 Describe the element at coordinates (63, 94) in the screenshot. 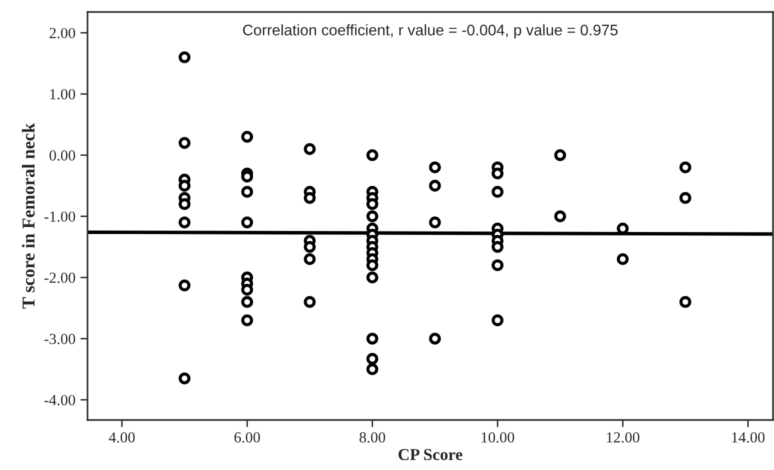

I see `y-tick-label: 1.00` at that location.